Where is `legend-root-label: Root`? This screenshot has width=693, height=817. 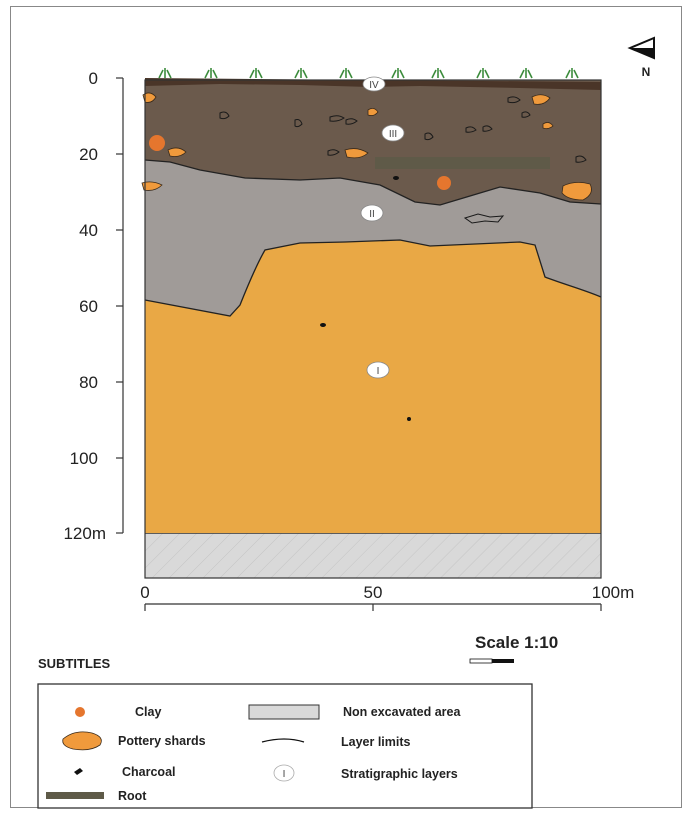 legend-root-label: Root is located at coordinates (132, 796).